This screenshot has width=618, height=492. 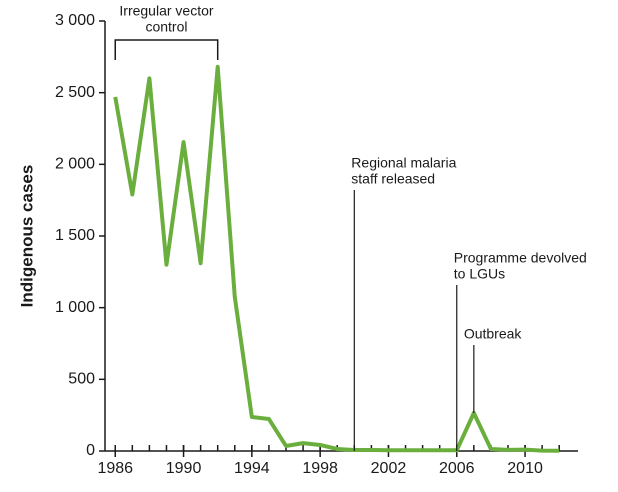 What do you see at coordinates (166, 49) in the screenshot?
I see `bracket` at bounding box center [166, 49].